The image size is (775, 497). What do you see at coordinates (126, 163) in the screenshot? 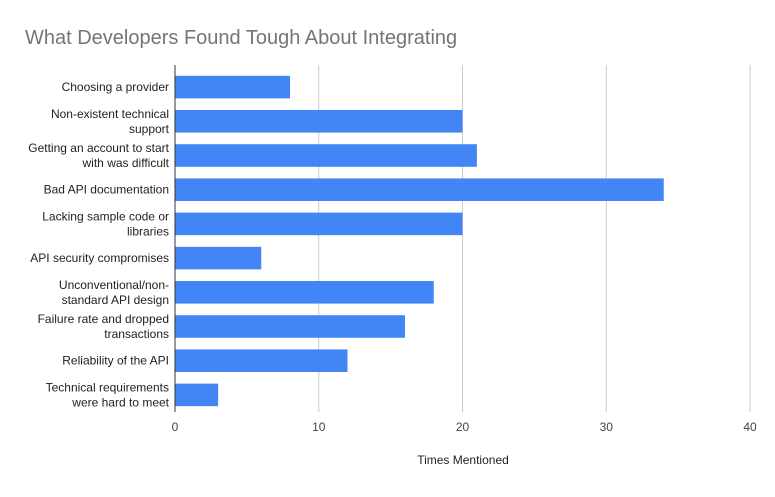
I see `category-label-line: with was difficult` at bounding box center [126, 163].